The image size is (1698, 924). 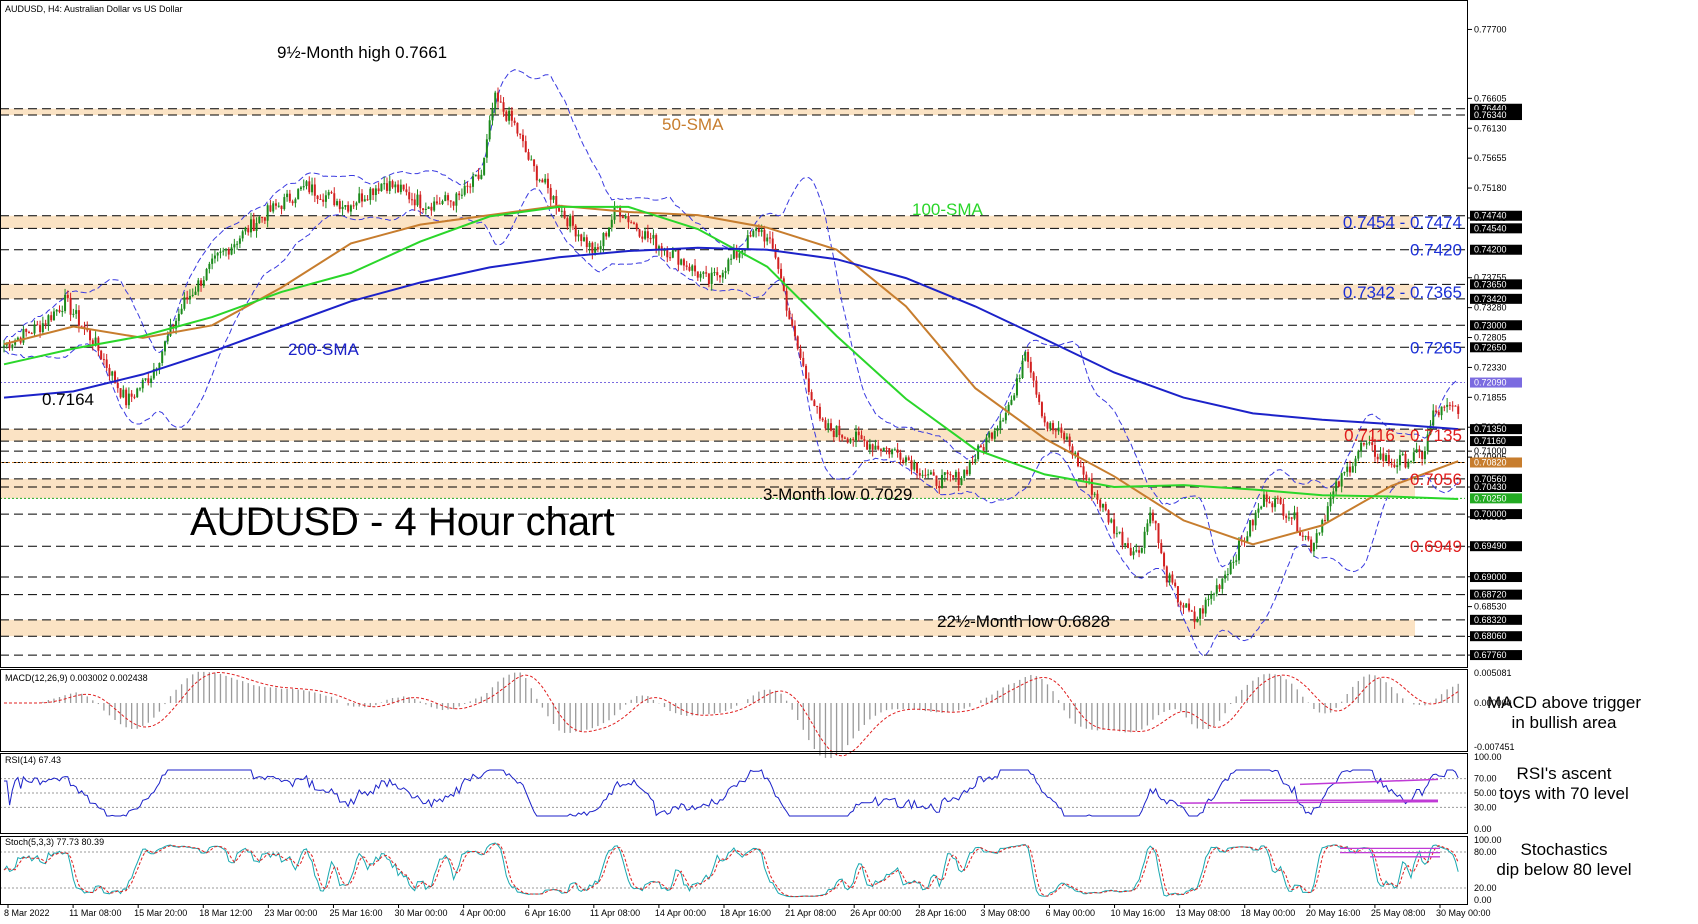 What do you see at coordinates (1436, 250) in the screenshot?
I see `level-label-1: 0.7420` at bounding box center [1436, 250].